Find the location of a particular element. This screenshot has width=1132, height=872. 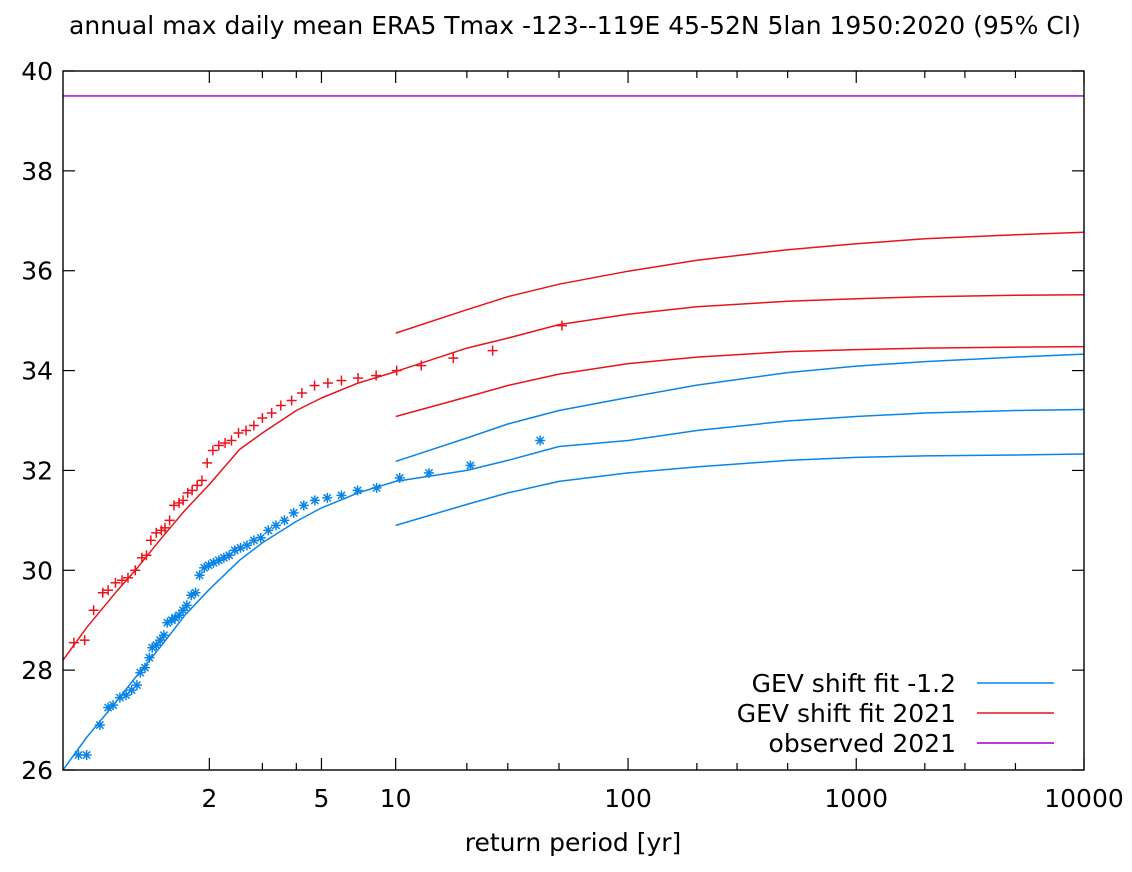

x-tick-label: 1000 is located at coordinates (856, 798).